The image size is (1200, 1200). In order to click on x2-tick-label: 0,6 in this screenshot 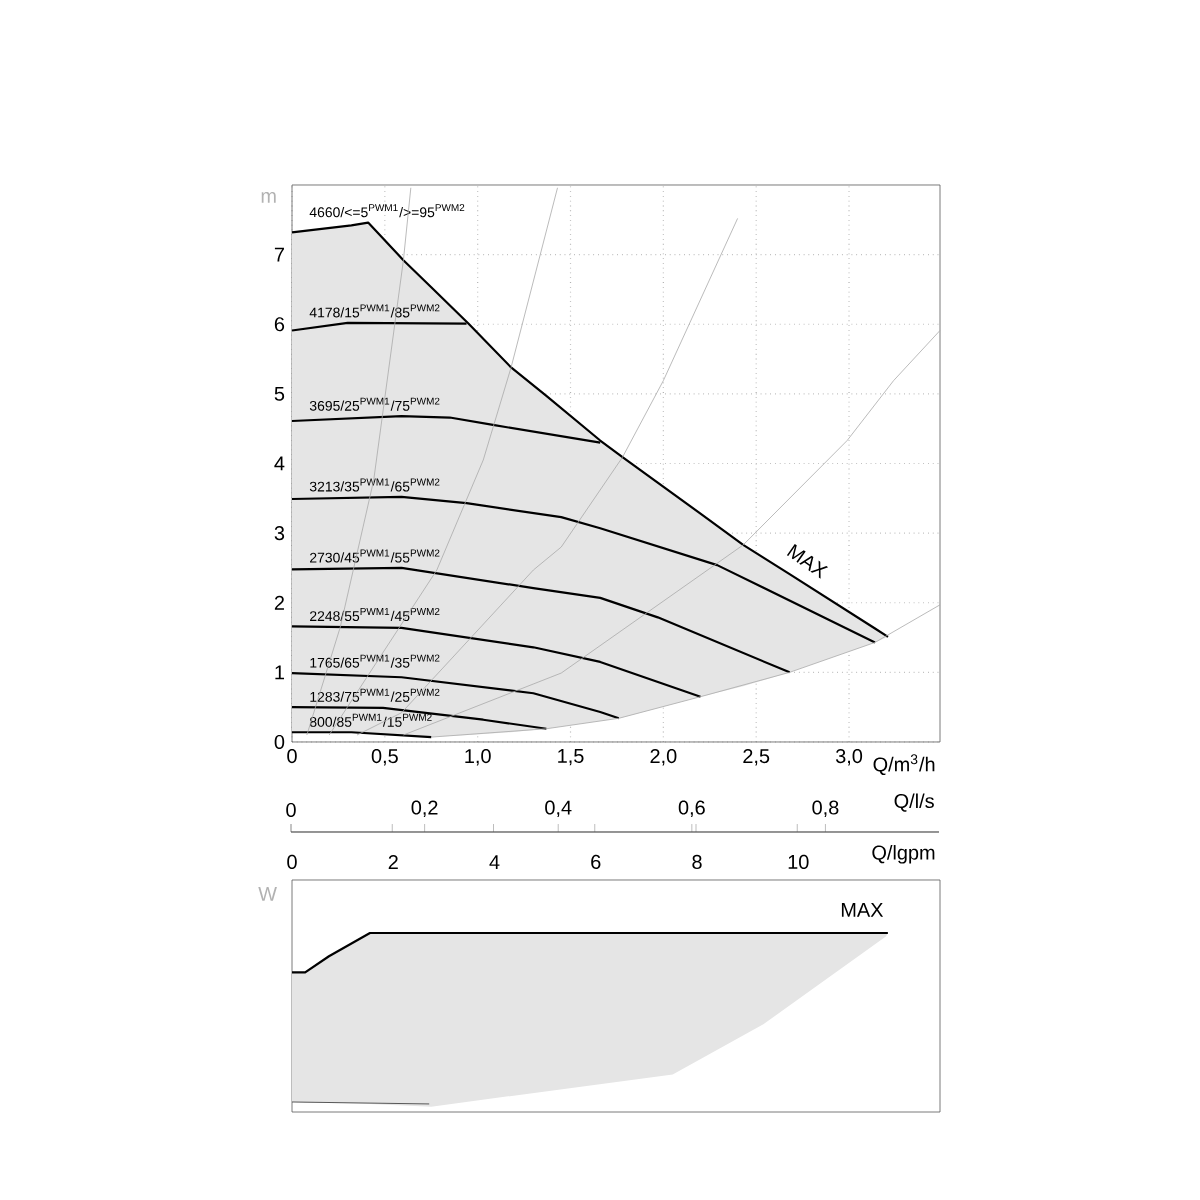, I will do `click(691, 808)`.